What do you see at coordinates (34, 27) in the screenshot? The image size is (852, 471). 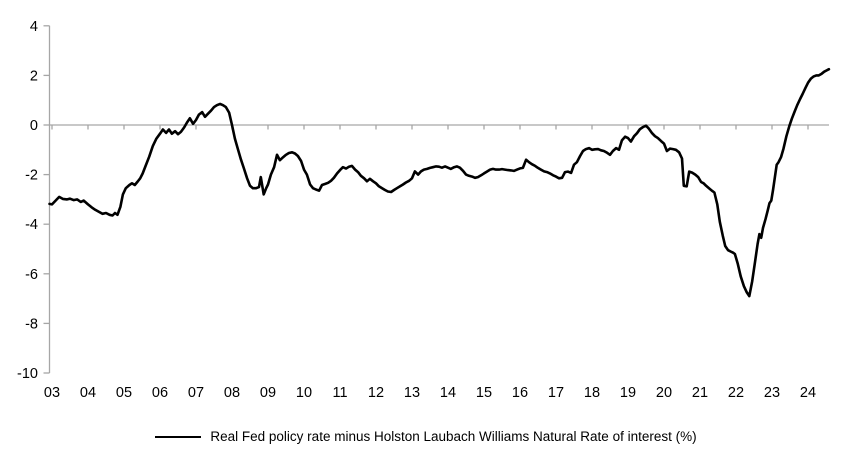 I see `y-tick-label: 4` at bounding box center [34, 27].